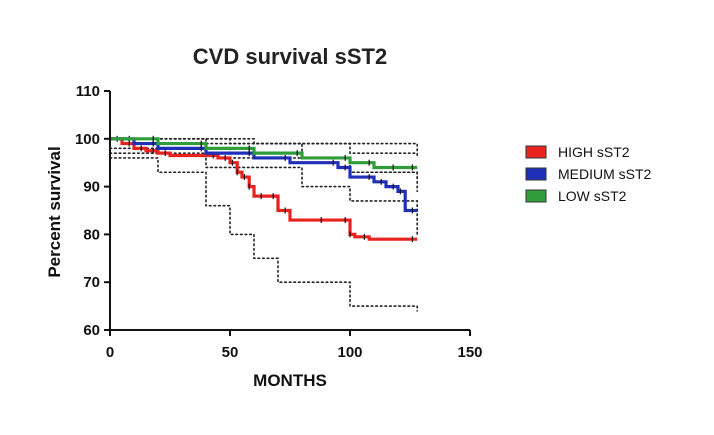  I want to click on chart-title: CVD survival sST2, so click(290, 56).